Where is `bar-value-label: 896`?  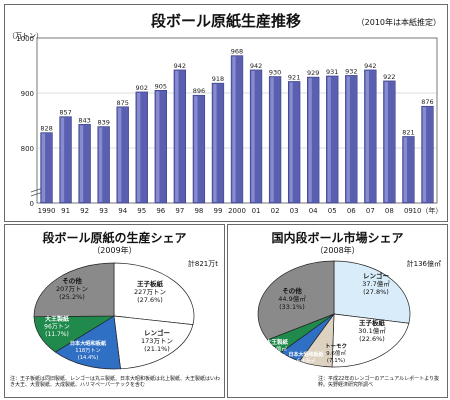 bar-value-label: 896 is located at coordinates (199, 91).